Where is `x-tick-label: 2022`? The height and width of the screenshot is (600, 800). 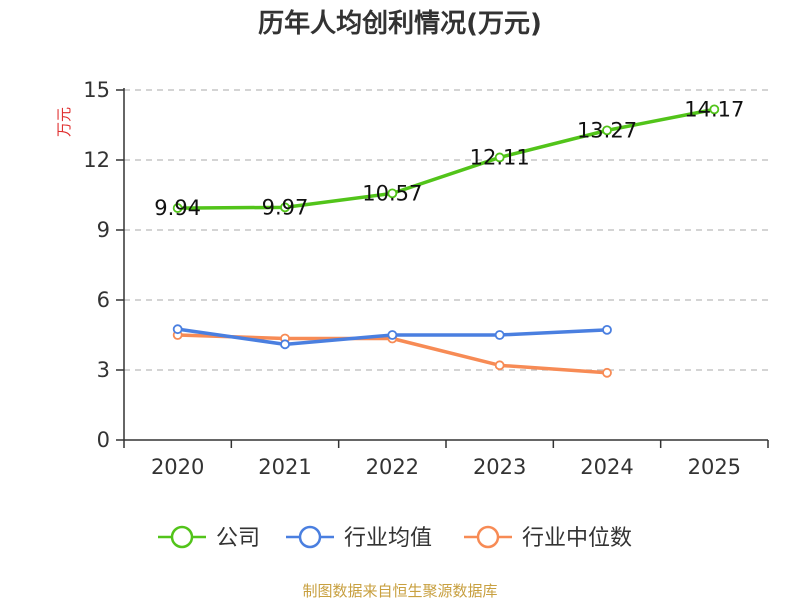
x-tick-label: 2022 is located at coordinates (392, 467).